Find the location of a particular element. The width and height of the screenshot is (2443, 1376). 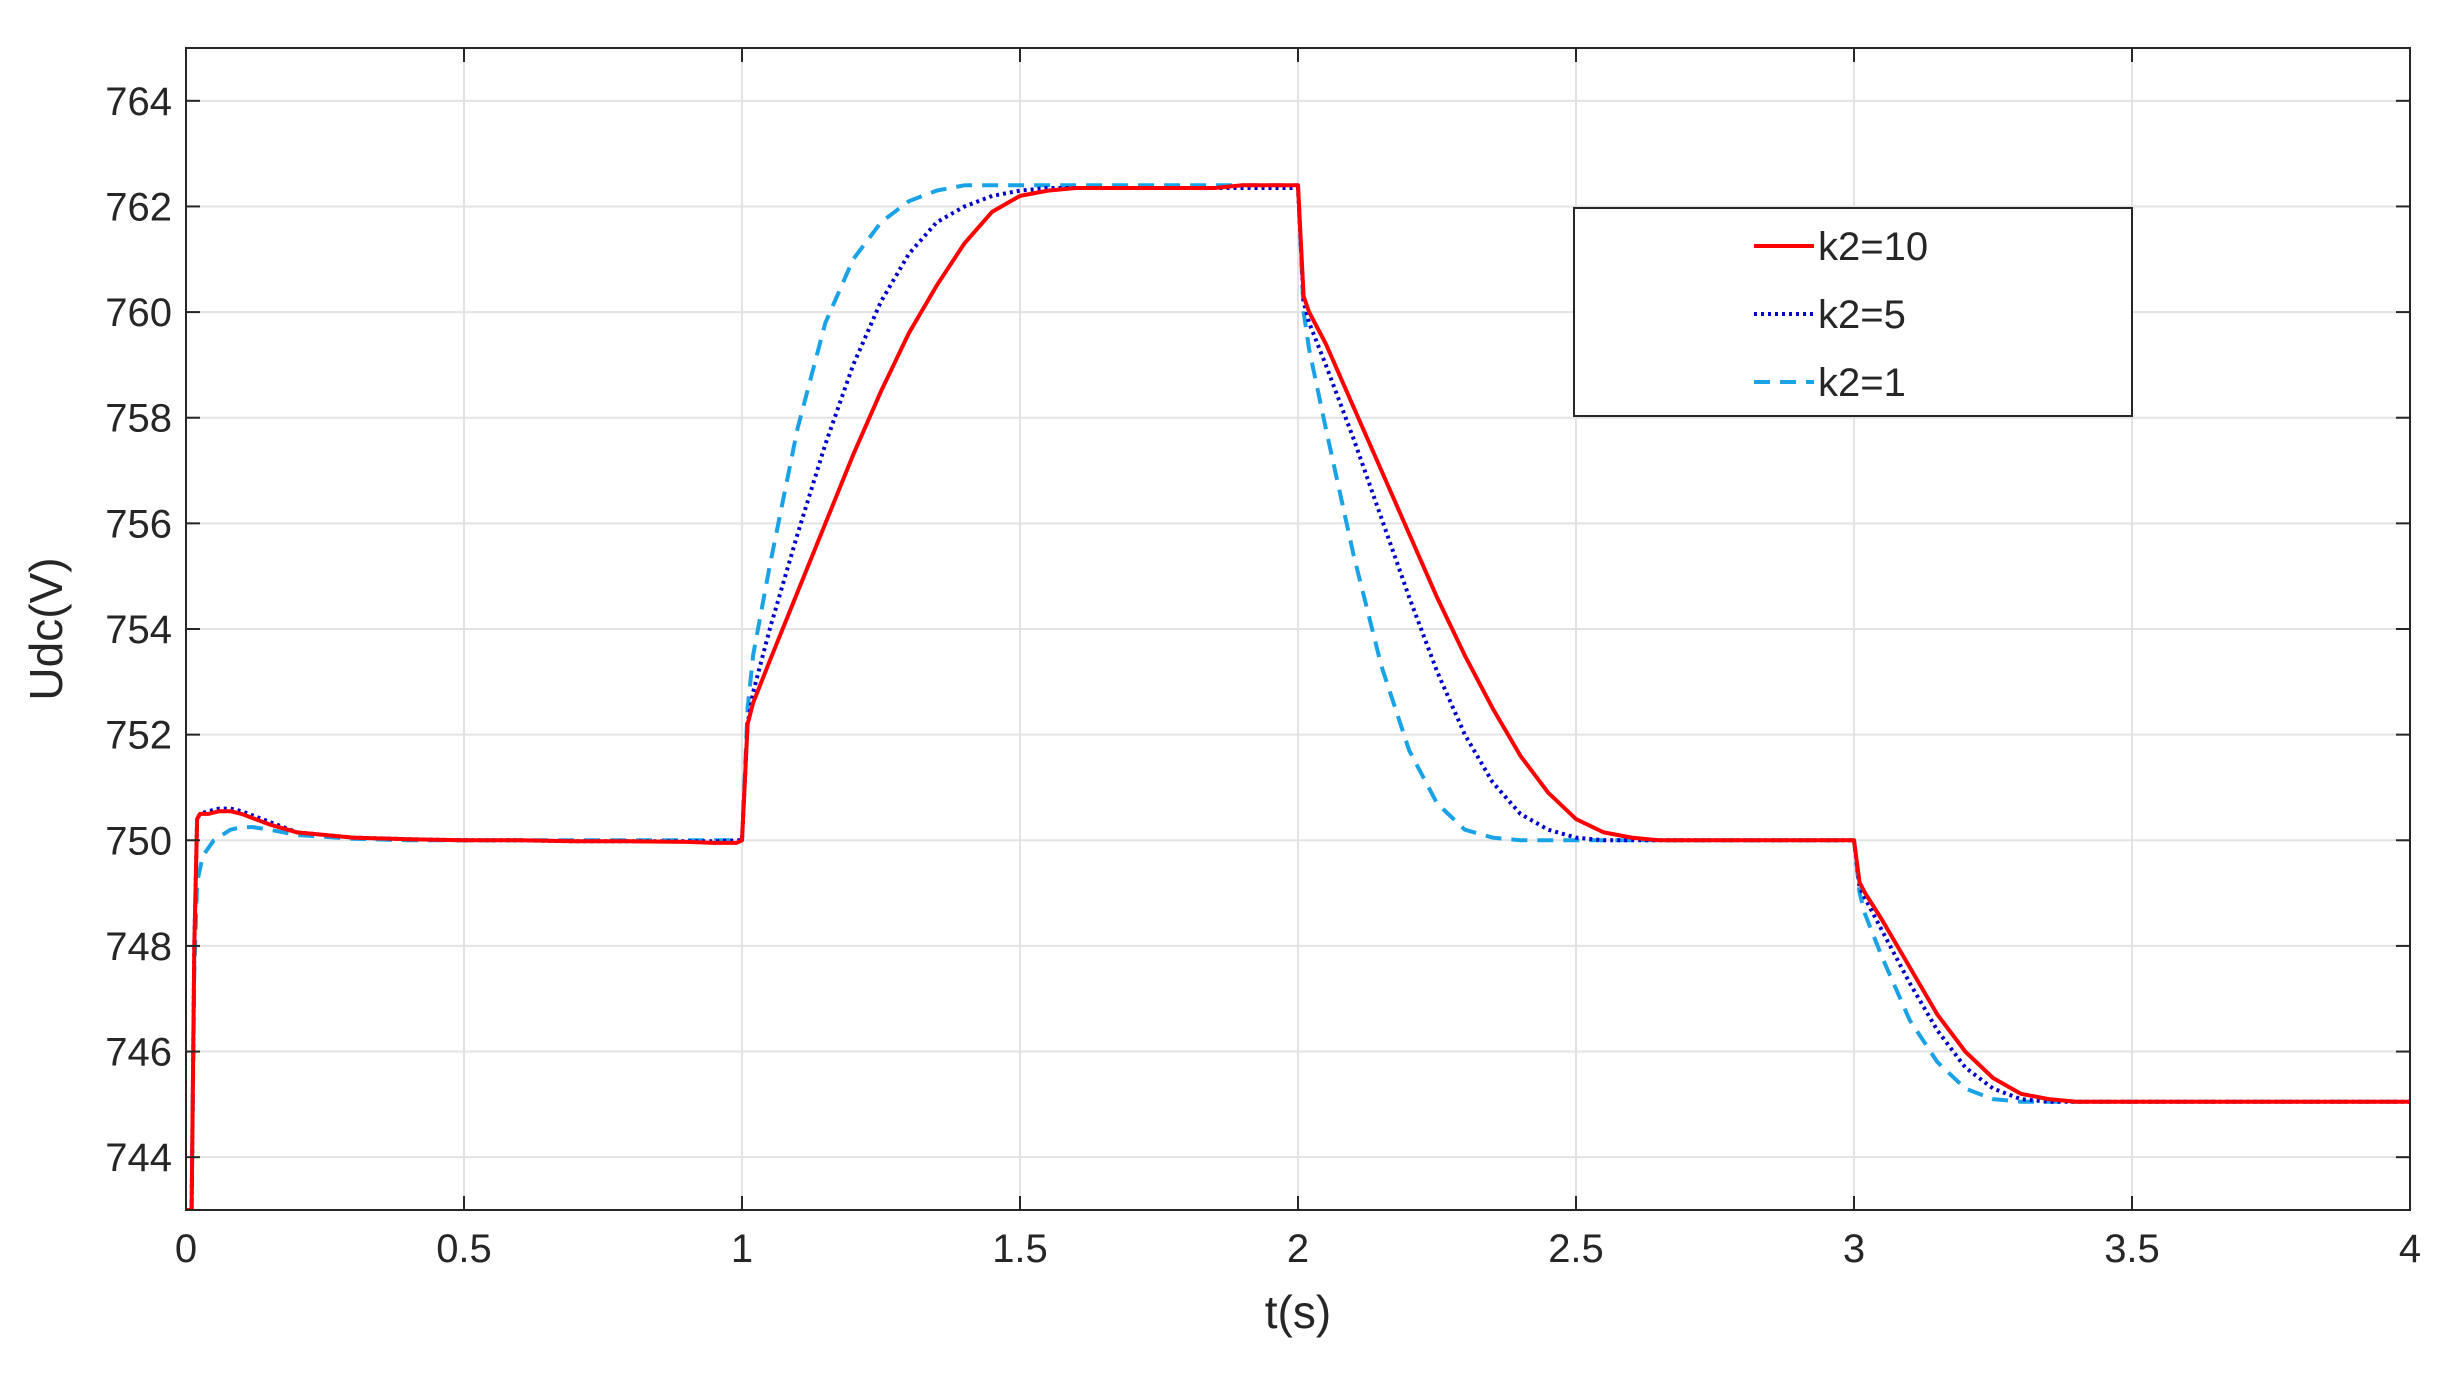

y-tick-label: 754 is located at coordinates (138, 630).